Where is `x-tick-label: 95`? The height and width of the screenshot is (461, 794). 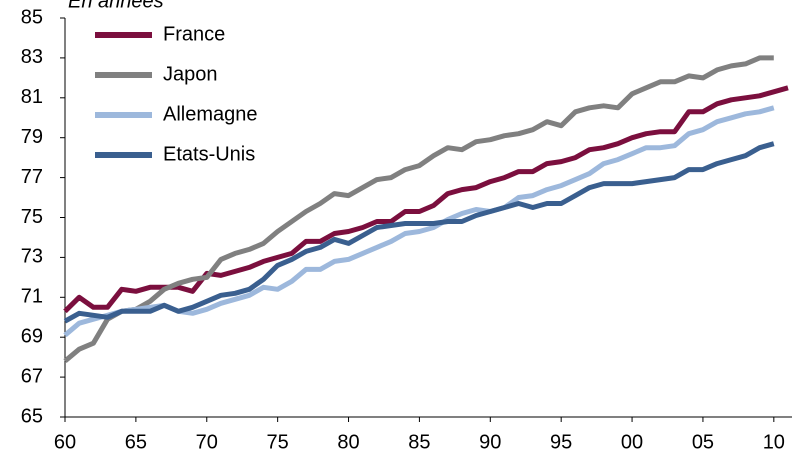
x-tick-label: 95 is located at coordinates (561, 442).